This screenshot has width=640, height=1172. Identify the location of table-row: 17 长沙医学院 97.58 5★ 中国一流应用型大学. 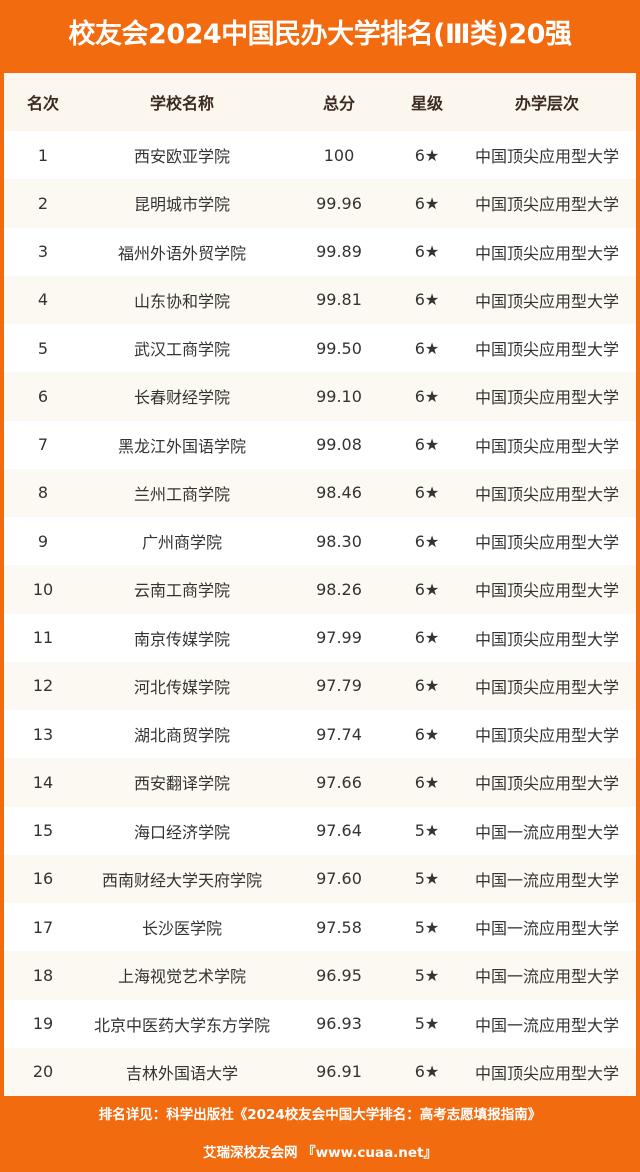
(320, 927).